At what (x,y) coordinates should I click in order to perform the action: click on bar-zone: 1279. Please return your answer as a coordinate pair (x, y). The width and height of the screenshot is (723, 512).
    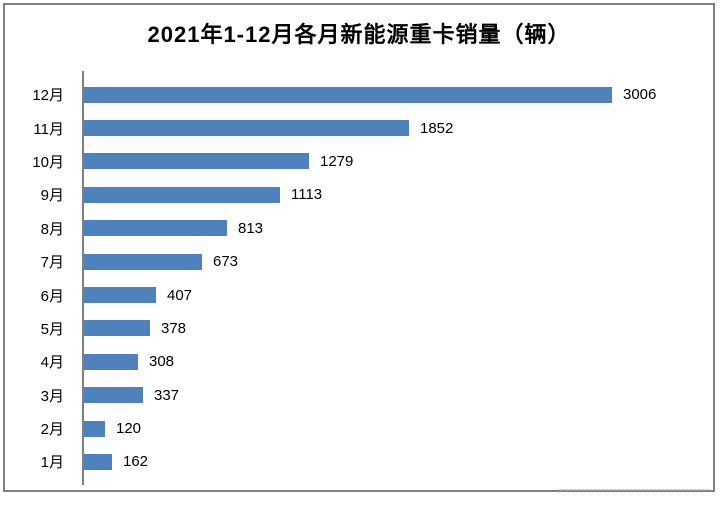
    Looking at the image, I should click on (217, 161).